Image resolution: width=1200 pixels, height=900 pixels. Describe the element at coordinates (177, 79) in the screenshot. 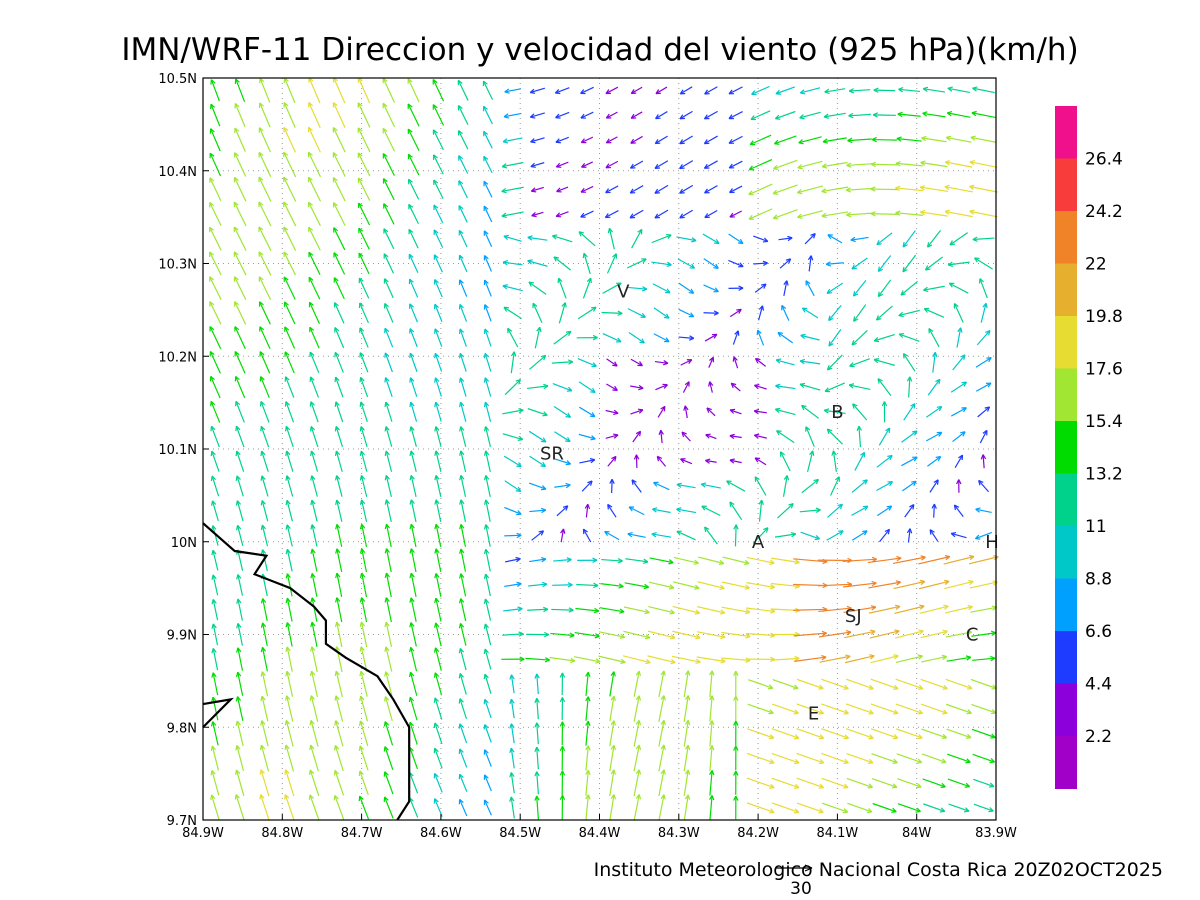

I see `y-tick-label: 10.5N` at that location.